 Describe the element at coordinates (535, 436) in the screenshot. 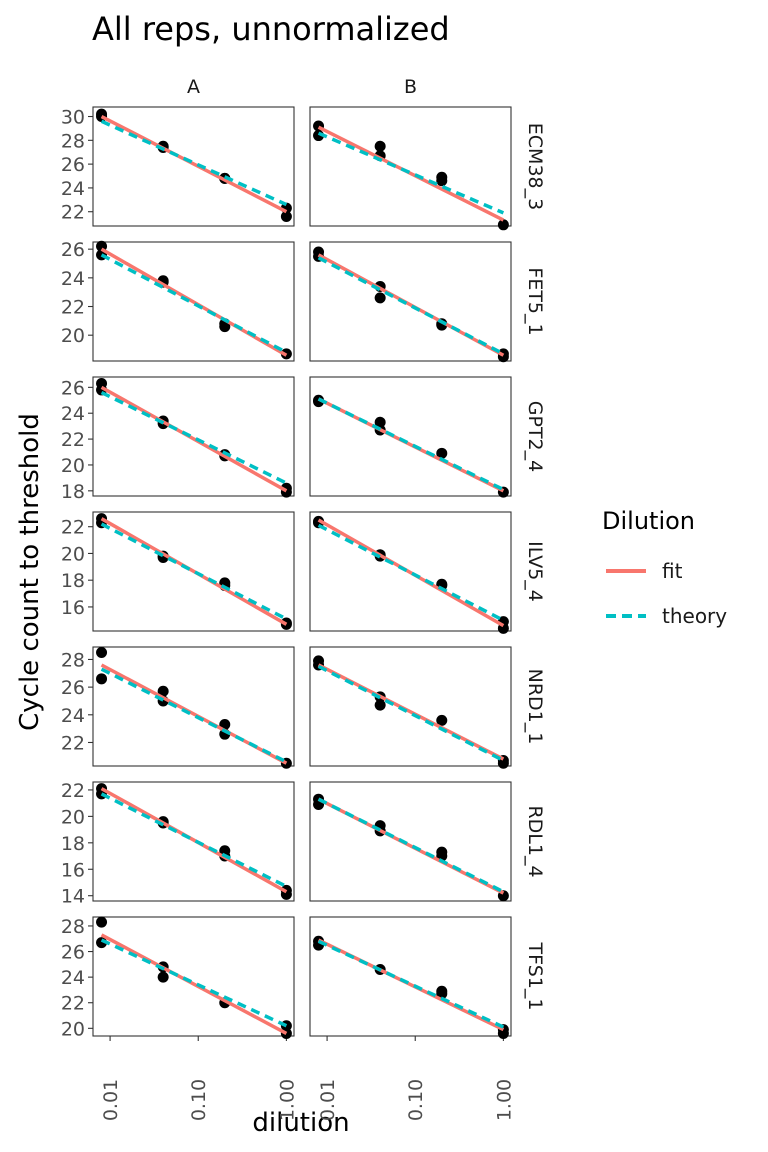

I see `row-strip-label: GPT2_4` at that location.